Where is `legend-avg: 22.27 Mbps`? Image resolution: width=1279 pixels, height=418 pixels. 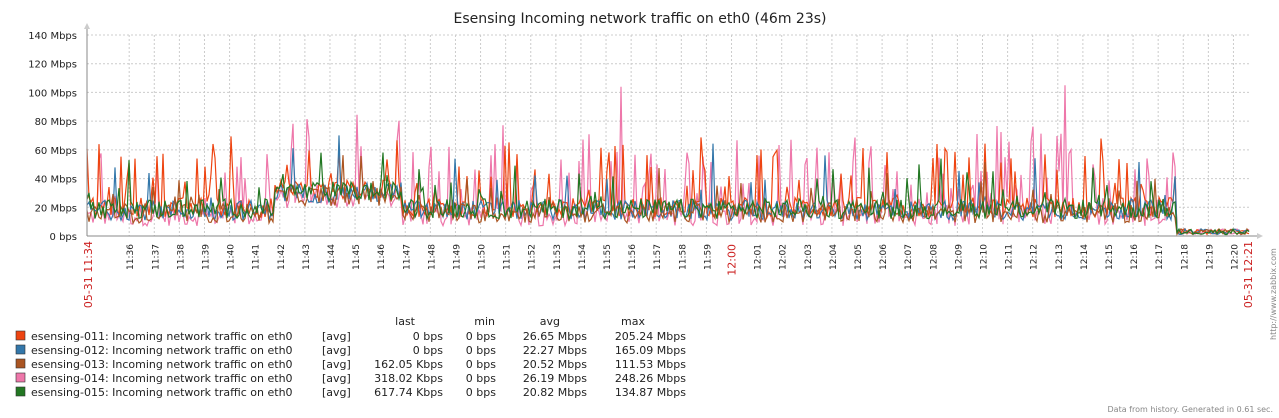 legend-avg: 22.27 Mbps is located at coordinates (555, 350).